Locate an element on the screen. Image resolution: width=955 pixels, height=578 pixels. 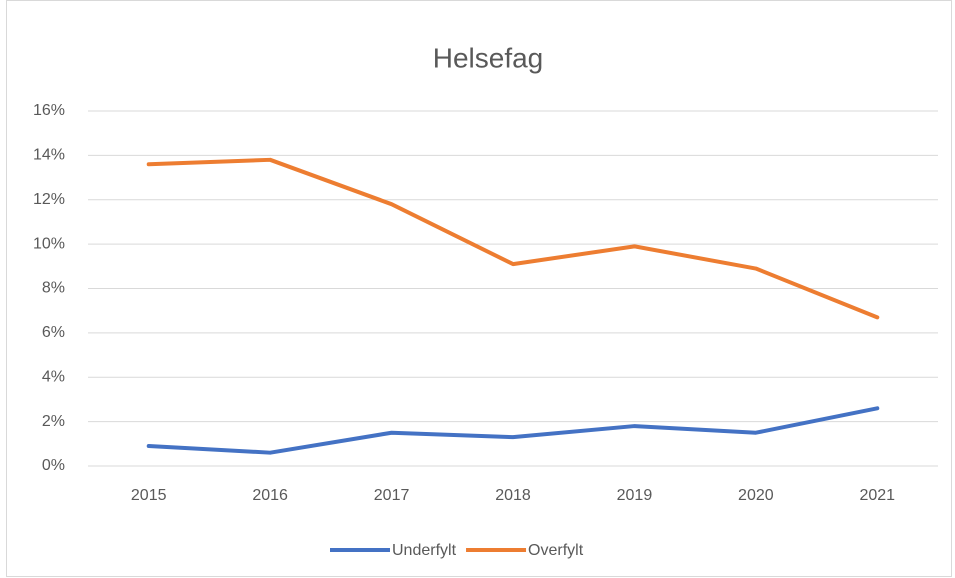
y-tick-label: 4% is located at coordinates (53, 376).